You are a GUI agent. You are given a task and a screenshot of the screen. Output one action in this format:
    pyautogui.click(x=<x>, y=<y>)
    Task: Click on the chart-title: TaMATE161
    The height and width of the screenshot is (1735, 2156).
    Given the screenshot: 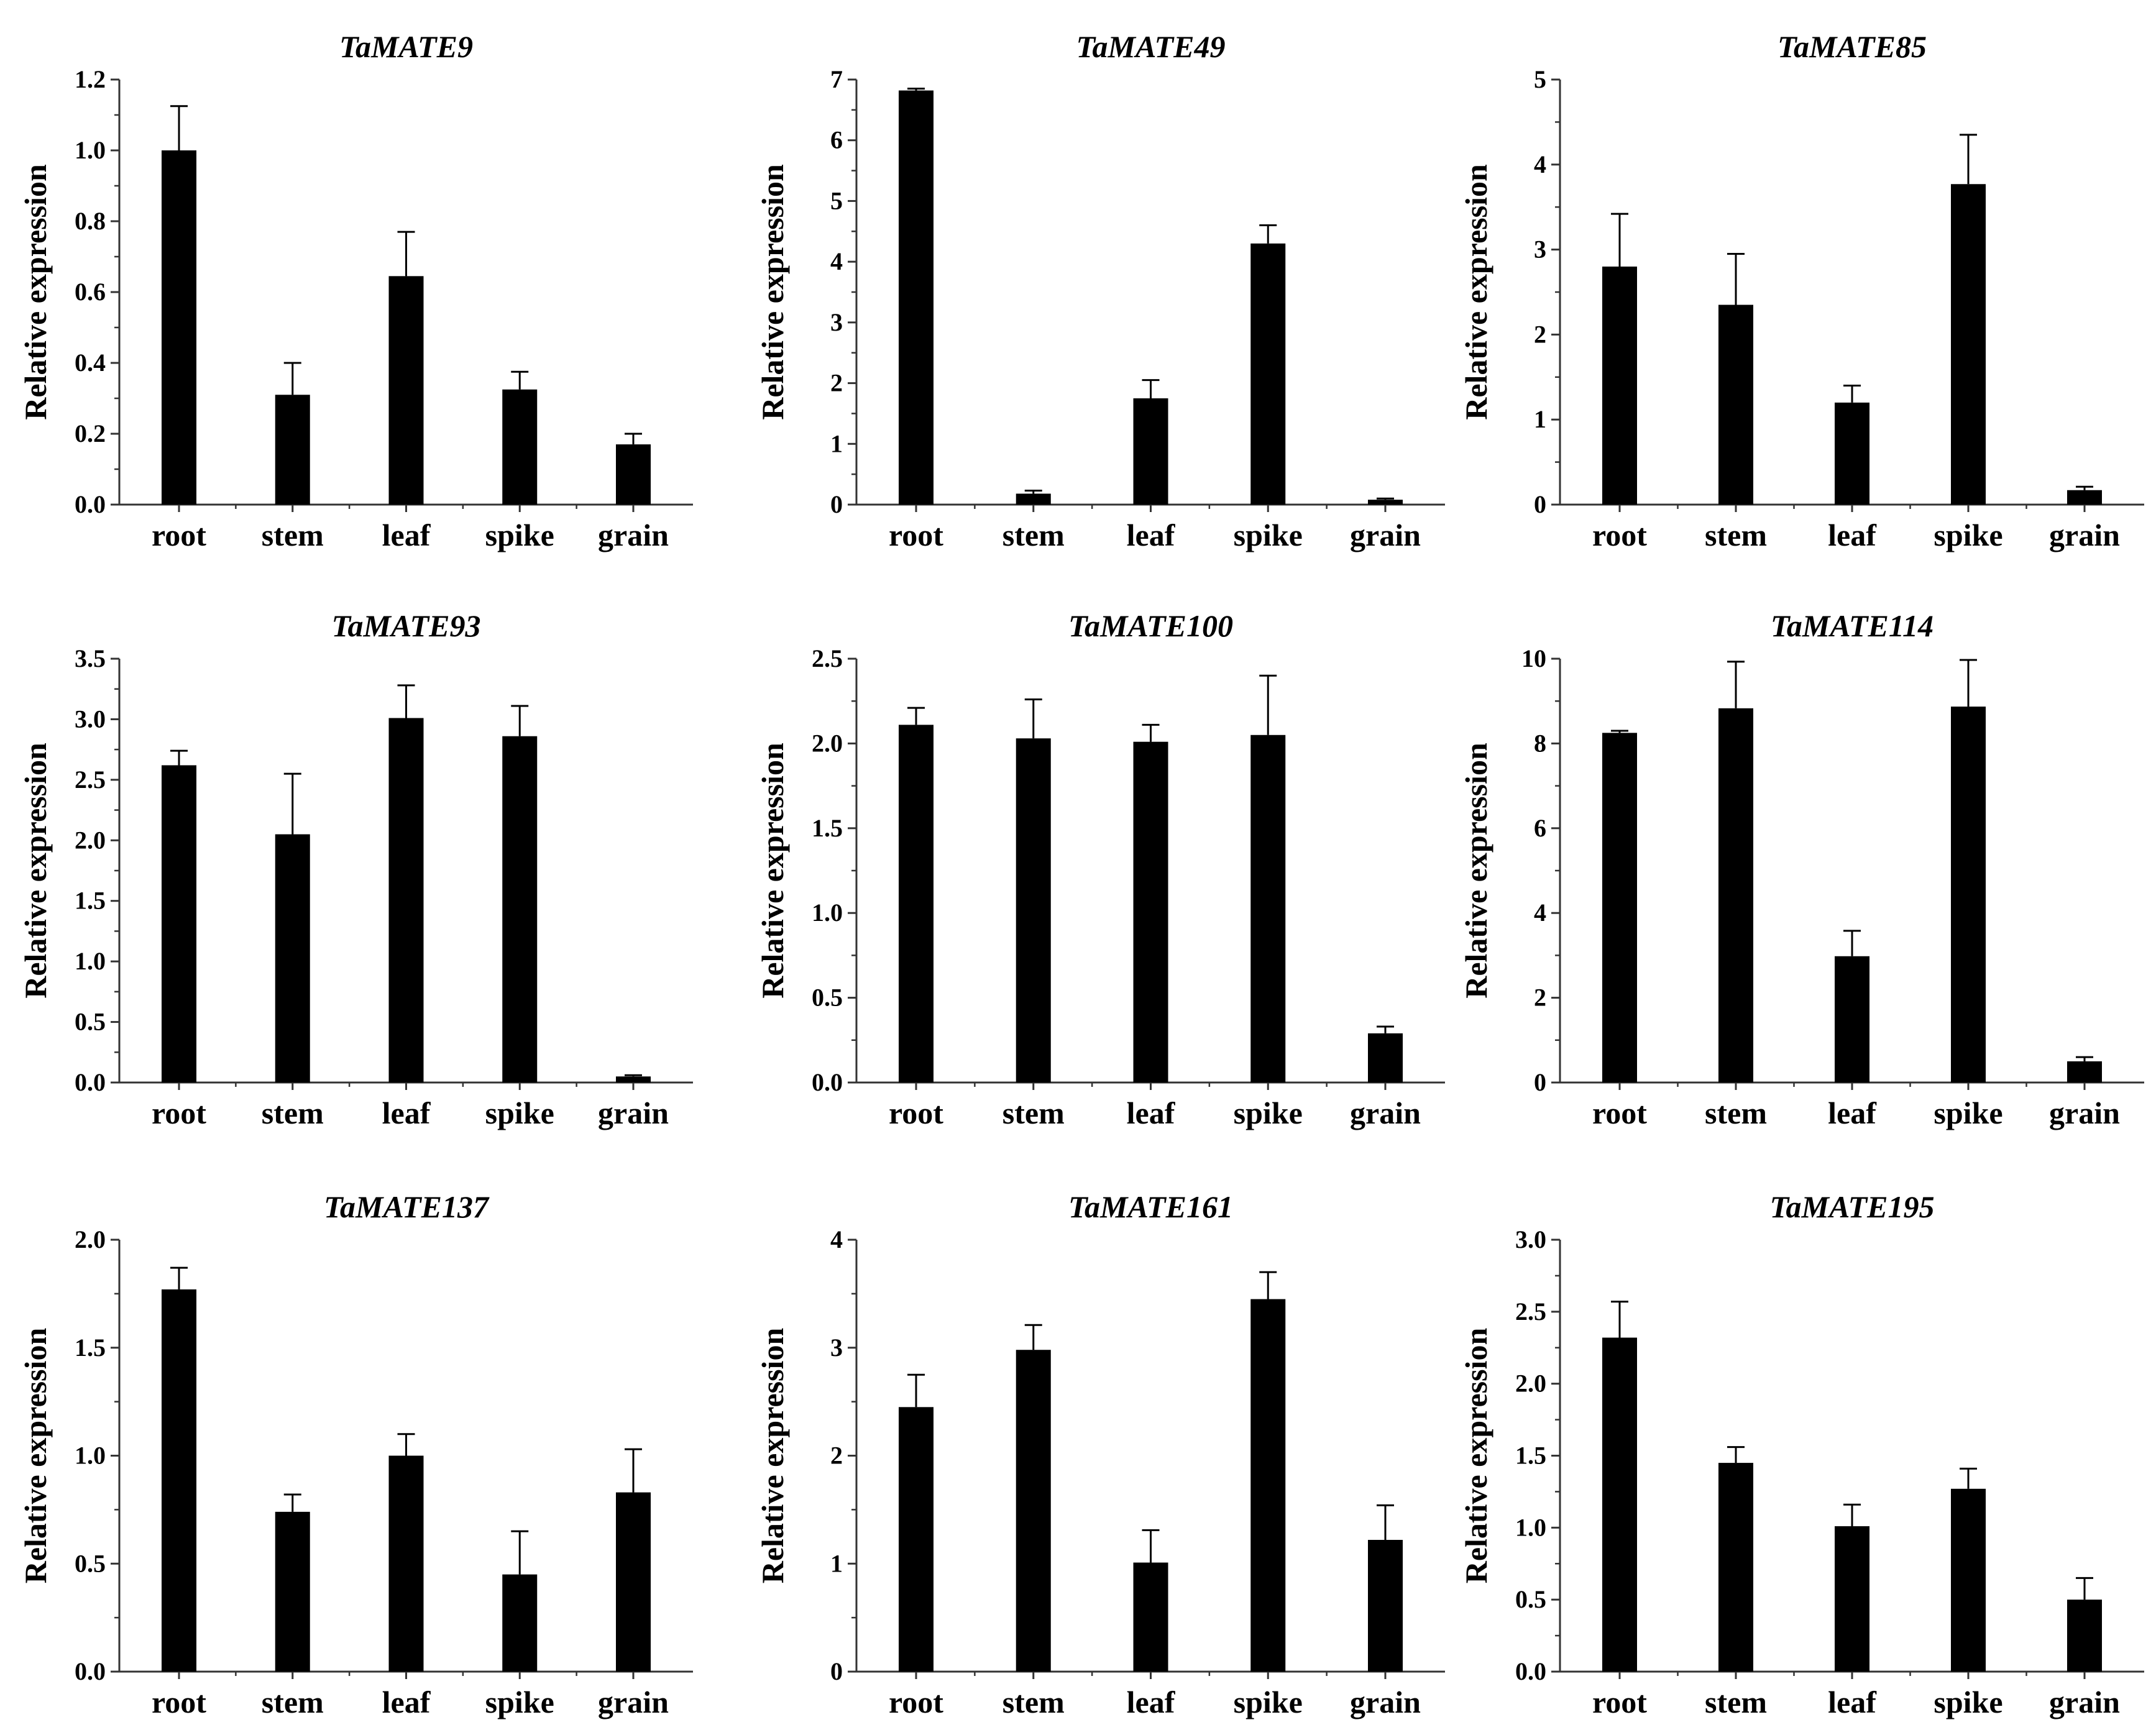 What is the action you would take?
    pyautogui.click(x=1150, y=1206)
    